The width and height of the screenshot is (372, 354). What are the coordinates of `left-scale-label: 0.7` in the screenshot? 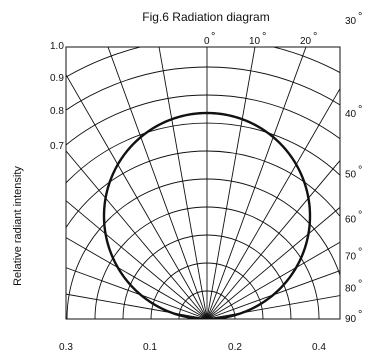 It's located at (57, 146).